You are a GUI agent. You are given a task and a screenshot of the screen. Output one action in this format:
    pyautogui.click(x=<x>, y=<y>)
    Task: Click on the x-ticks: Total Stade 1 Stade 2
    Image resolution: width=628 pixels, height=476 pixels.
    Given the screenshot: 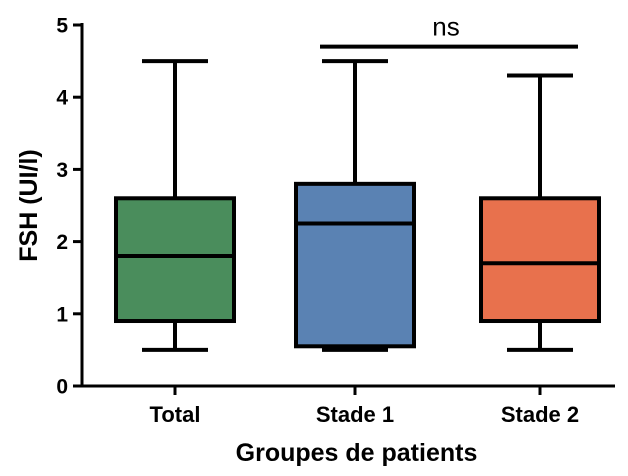 What is the action you would take?
    pyautogui.click(x=364, y=406)
    